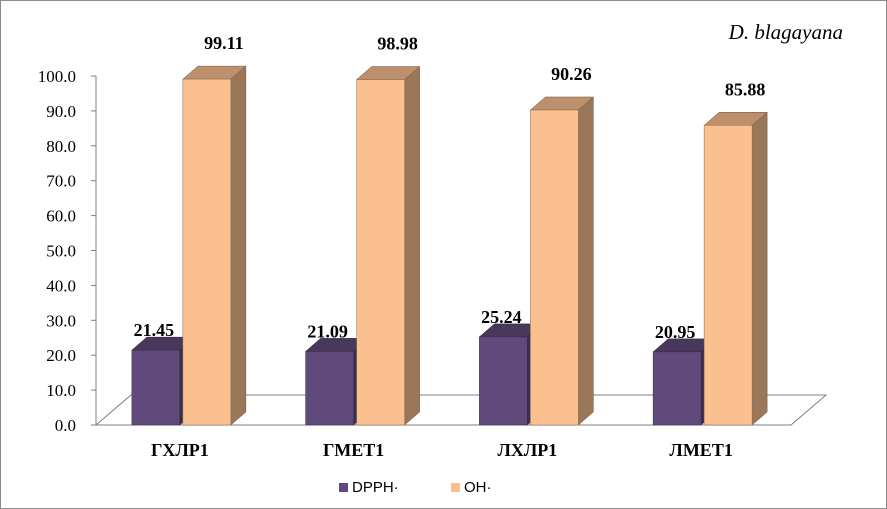  Describe the element at coordinates (700, 450) in the screenshot. I see `category-label: ЛМЕТ1` at that location.